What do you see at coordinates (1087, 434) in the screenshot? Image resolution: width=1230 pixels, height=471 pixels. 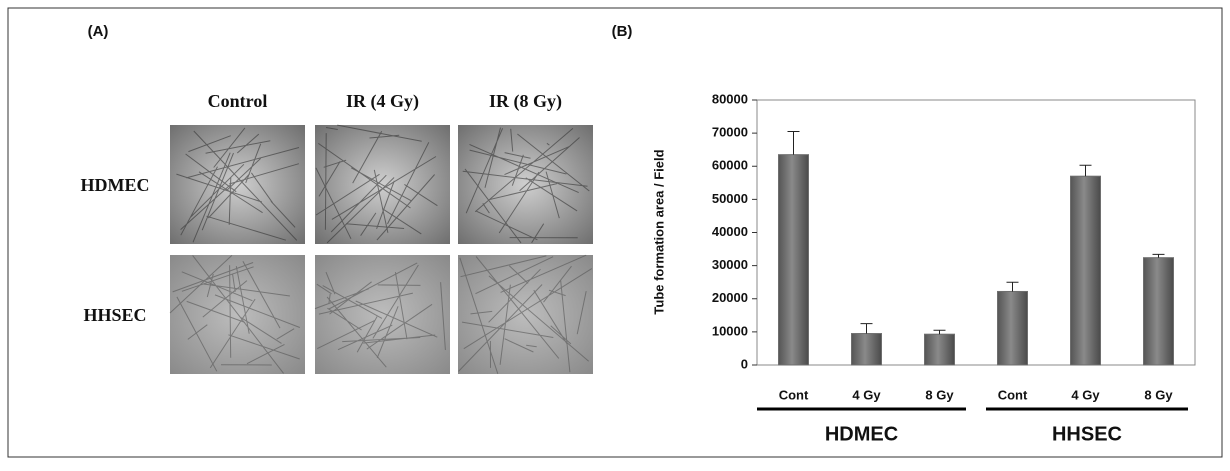 I see `group-label: HHSEC` at bounding box center [1087, 434].